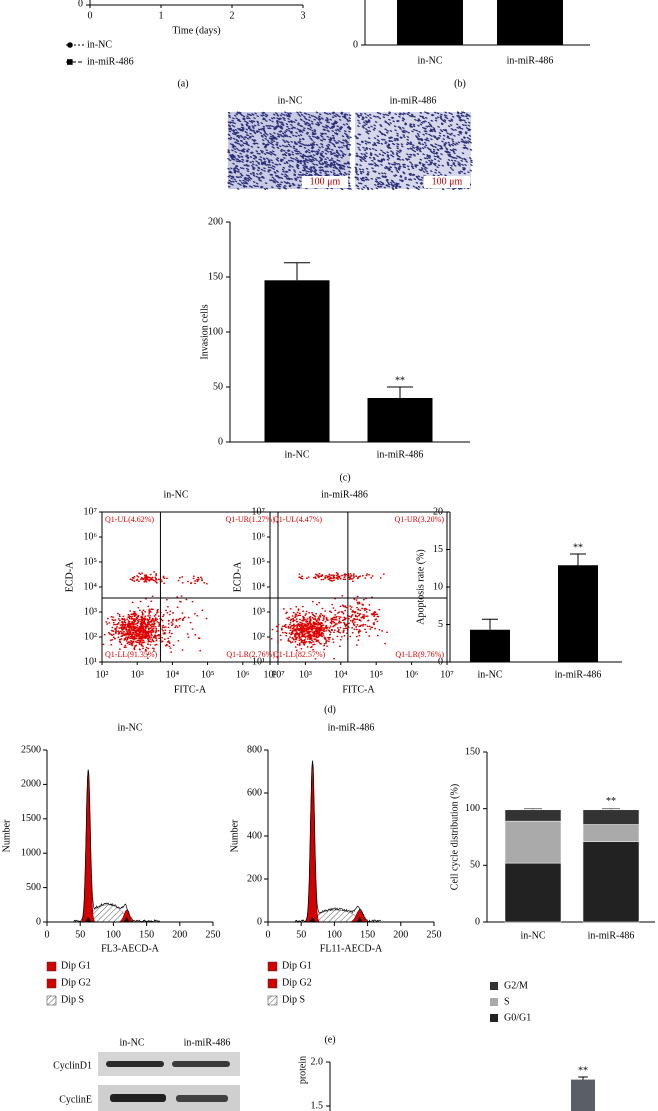  Describe the element at coordinates (413, 100) in the screenshot. I see `micrograph-title: in-miR-486` at that location.